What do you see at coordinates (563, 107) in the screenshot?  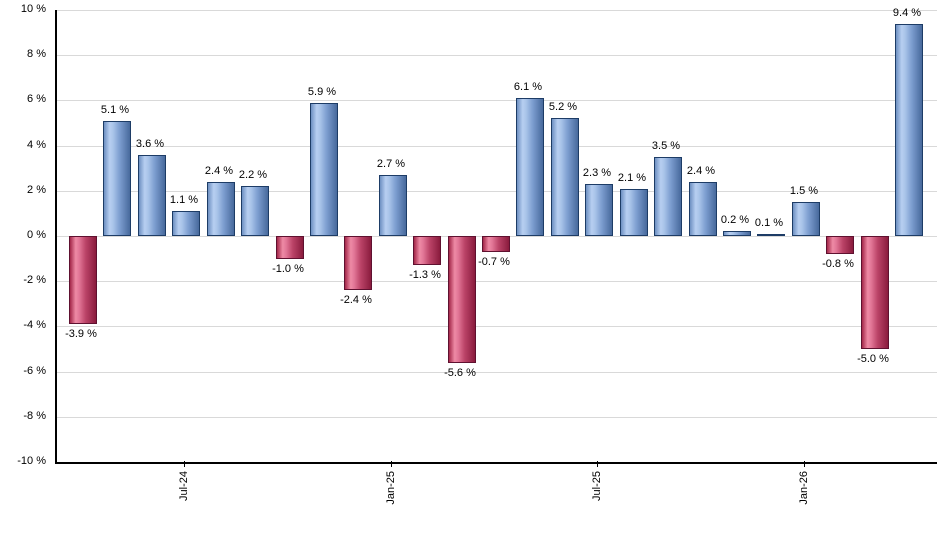 I see `bar-value-label: 5.2 %` at bounding box center [563, 107].